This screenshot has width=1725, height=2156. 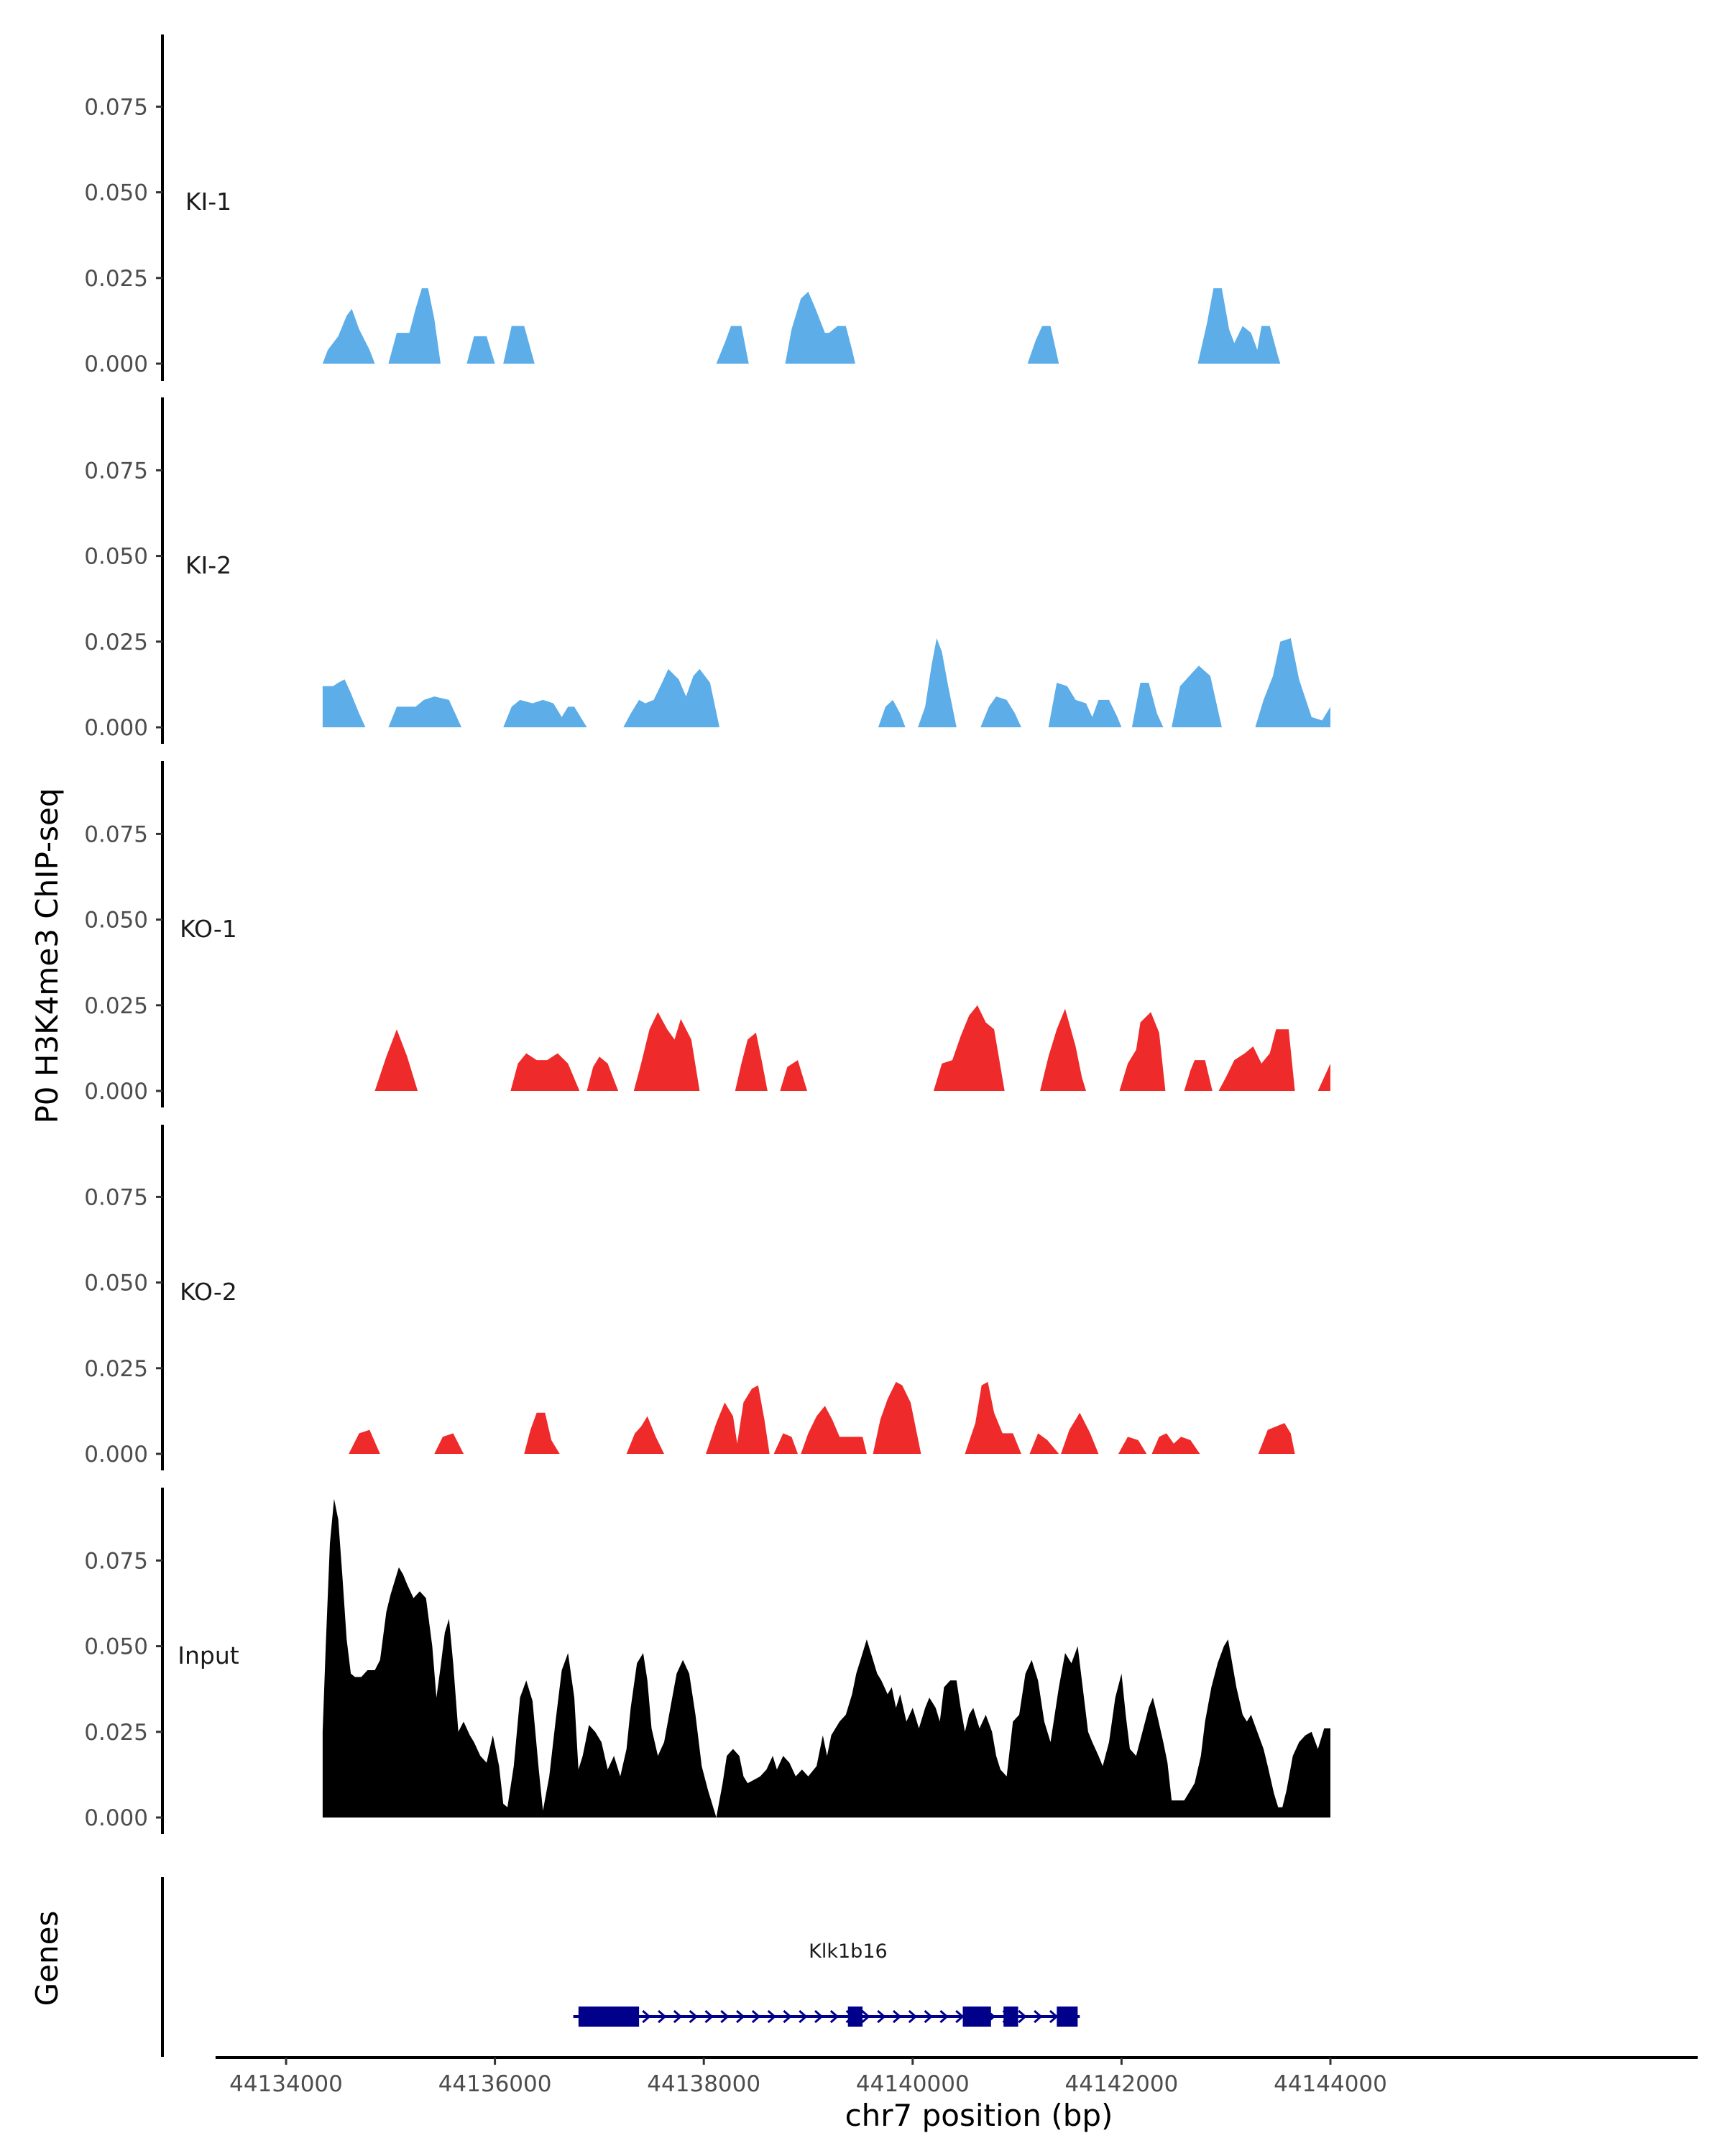 I want to click on track-label: KI-1, so click(x=208, y=202).